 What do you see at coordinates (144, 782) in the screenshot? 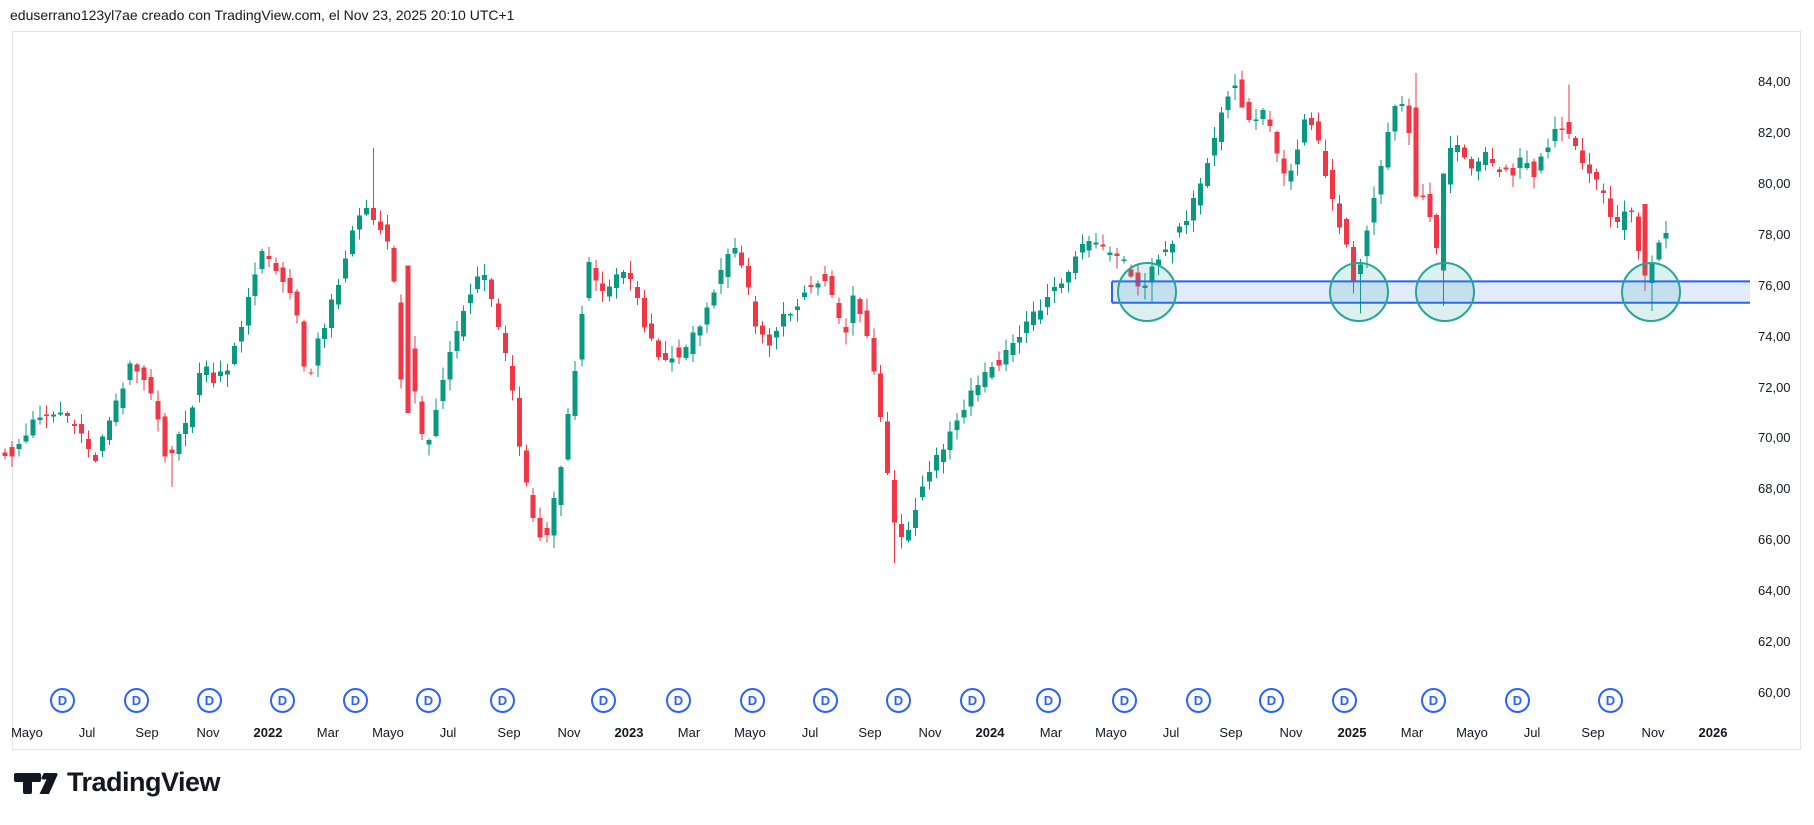
I see `tradingview-logo-text: TradingView` at bounding box center [144, 782].